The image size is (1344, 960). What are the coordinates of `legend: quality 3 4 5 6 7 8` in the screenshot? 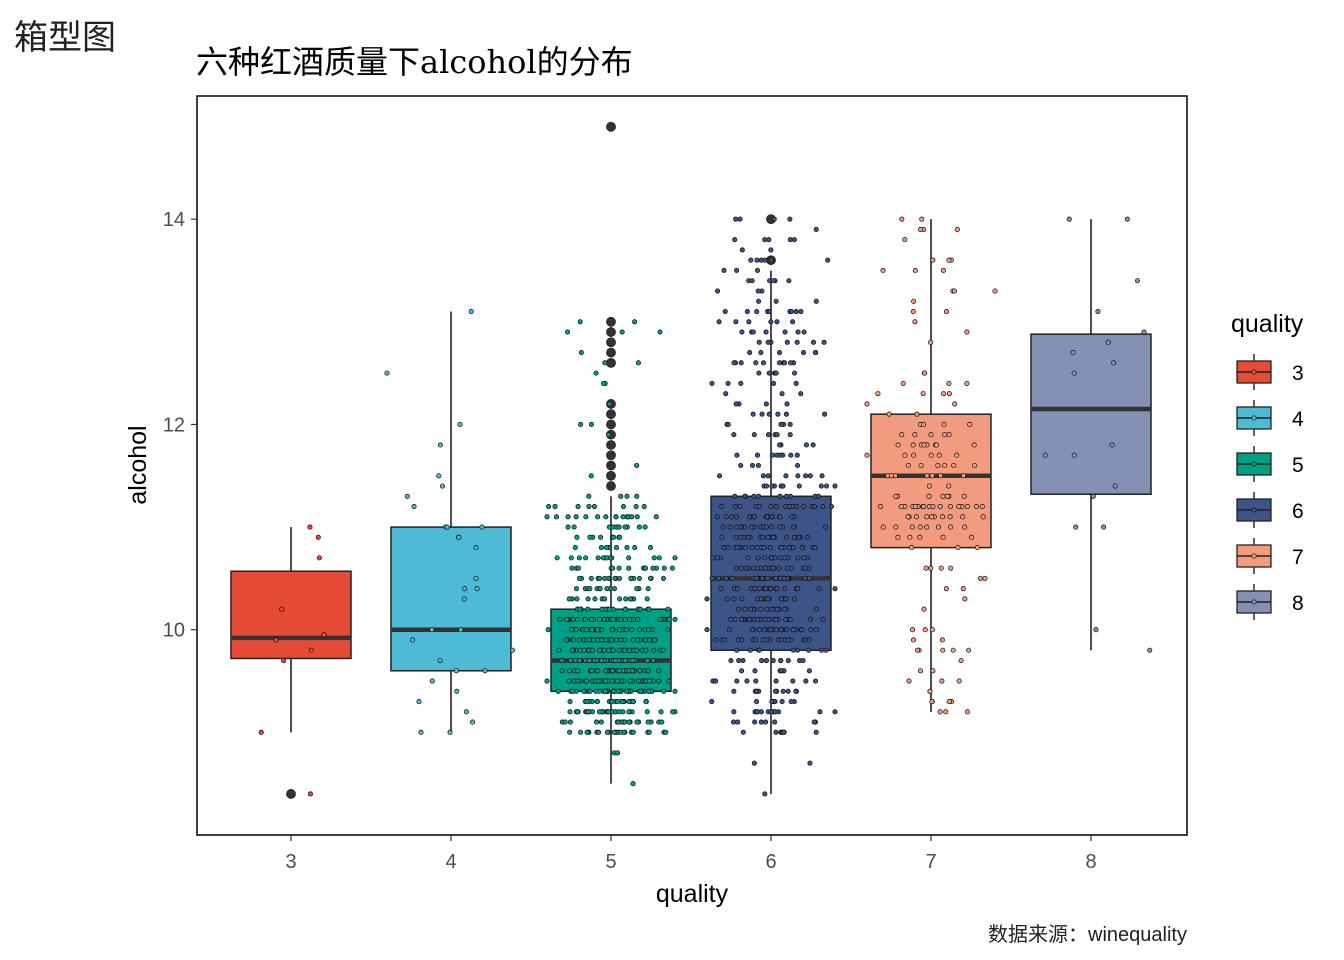 It's located at (1267, 465).